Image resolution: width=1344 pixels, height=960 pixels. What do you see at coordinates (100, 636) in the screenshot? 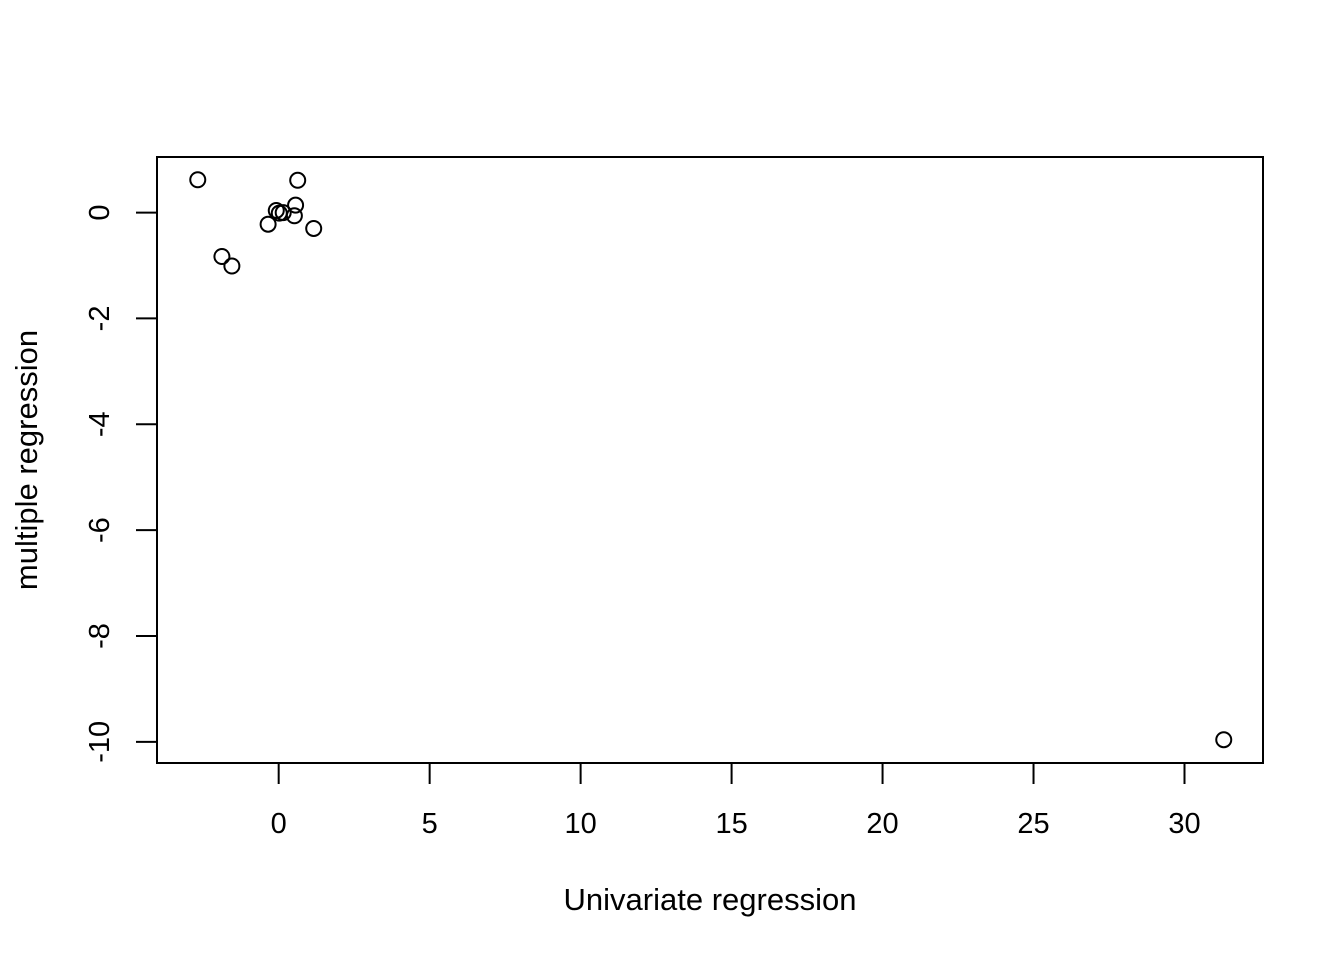
I see `y-tick-label: -8` at bounding box center [100, 636].